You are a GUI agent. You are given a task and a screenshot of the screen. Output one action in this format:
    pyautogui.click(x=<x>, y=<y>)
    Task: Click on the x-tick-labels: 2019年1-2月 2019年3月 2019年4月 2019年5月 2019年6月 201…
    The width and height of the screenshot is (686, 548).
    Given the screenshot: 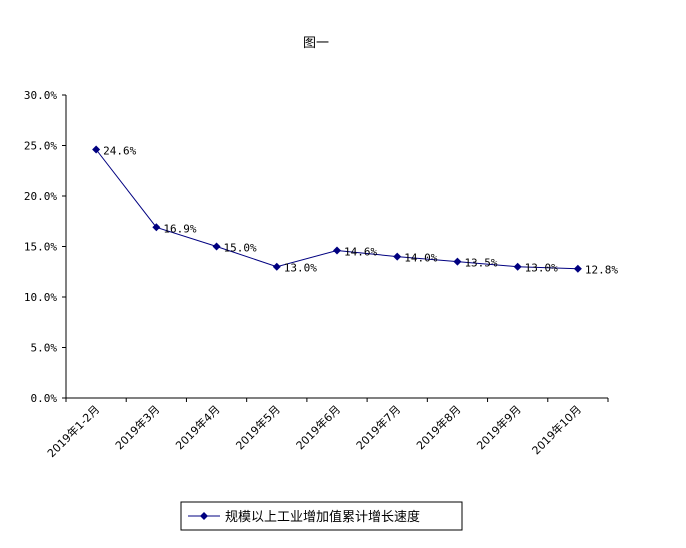 What is the action you would take?
    pyautogui.click(x=314, y=431)
    